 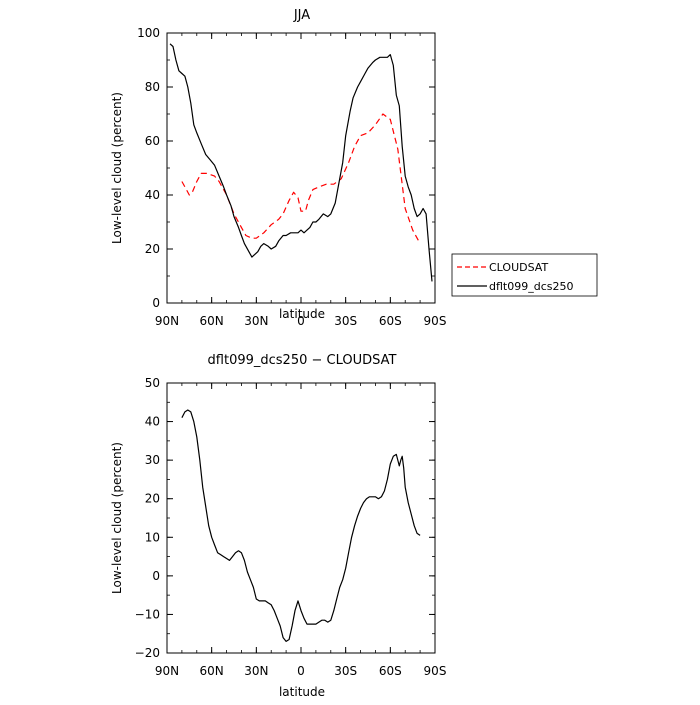 What do you see at coordinates (152, 195) in the screenshot?
I see `top-ytick-label: 40` at bounding box center [152, 195].